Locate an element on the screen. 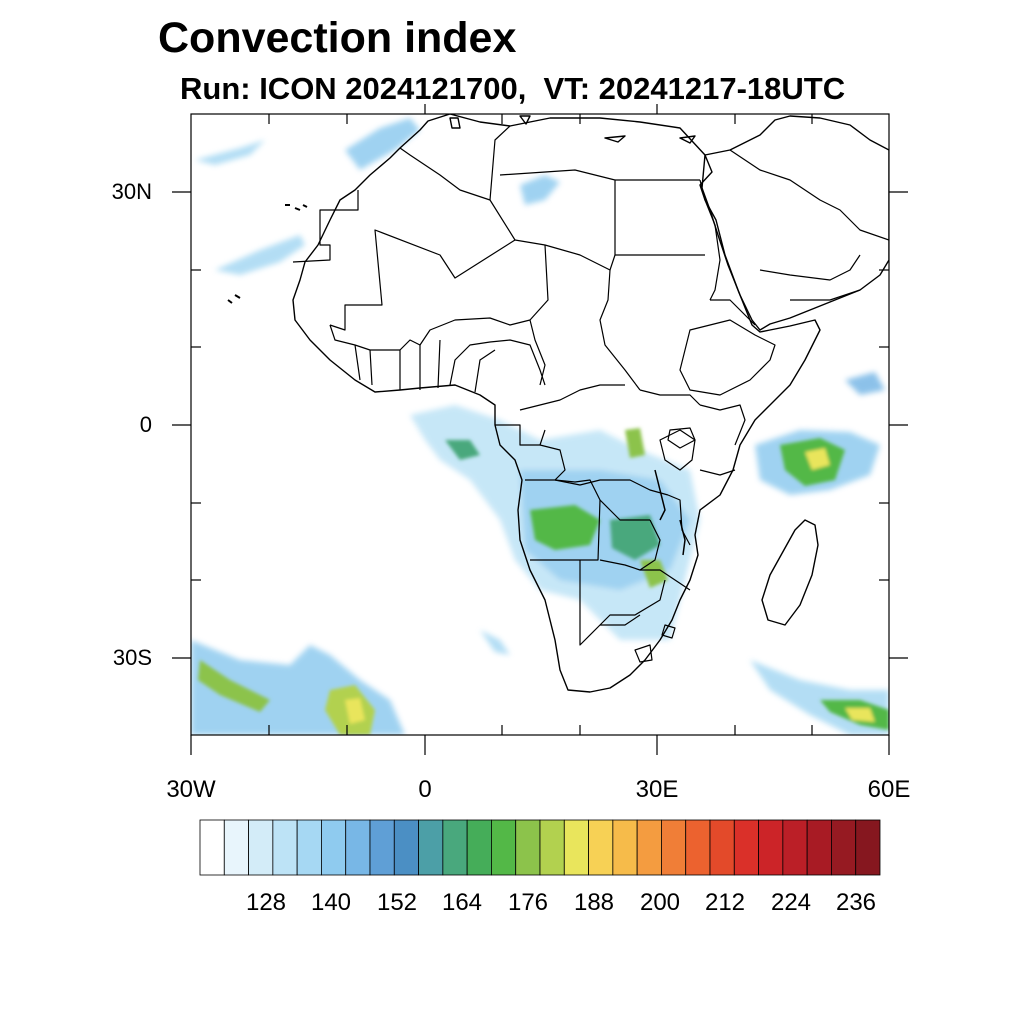 Image resolution: width=1024 pixels, height=1029 pixels. lon-label-0: 0 is located at coordinates (425, 789).